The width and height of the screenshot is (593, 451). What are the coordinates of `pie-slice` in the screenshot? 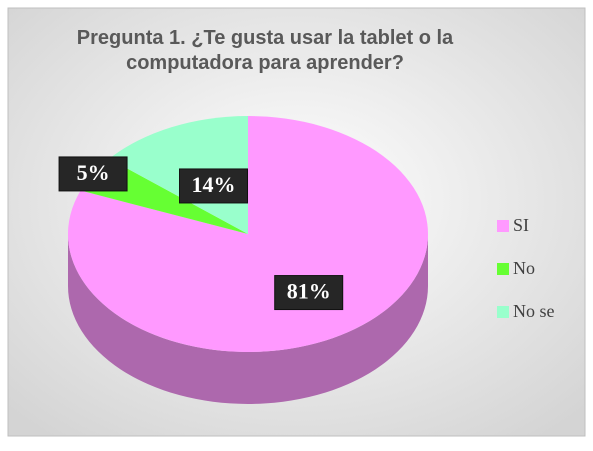 It's located at (178, 175).